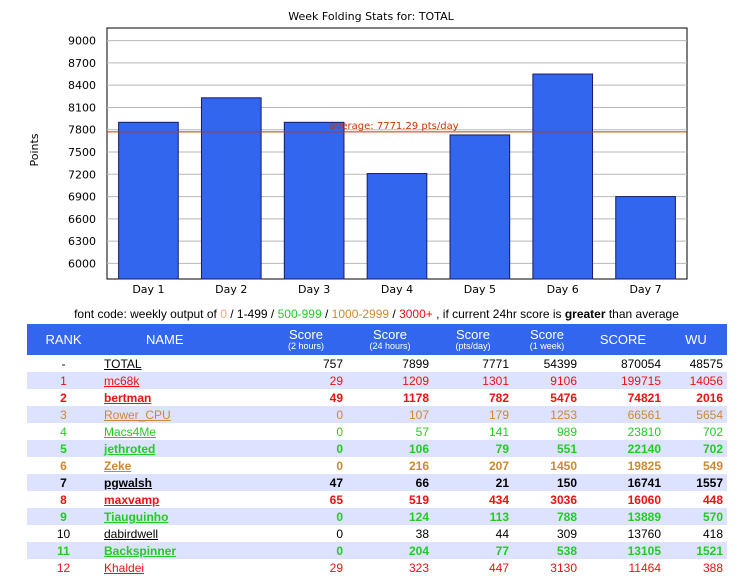 The height and width of the screenshot is (581, 753). Describe the element at coordinates (82, 107) in the screenshot. I see `y-tick-label: 8100` at that location.